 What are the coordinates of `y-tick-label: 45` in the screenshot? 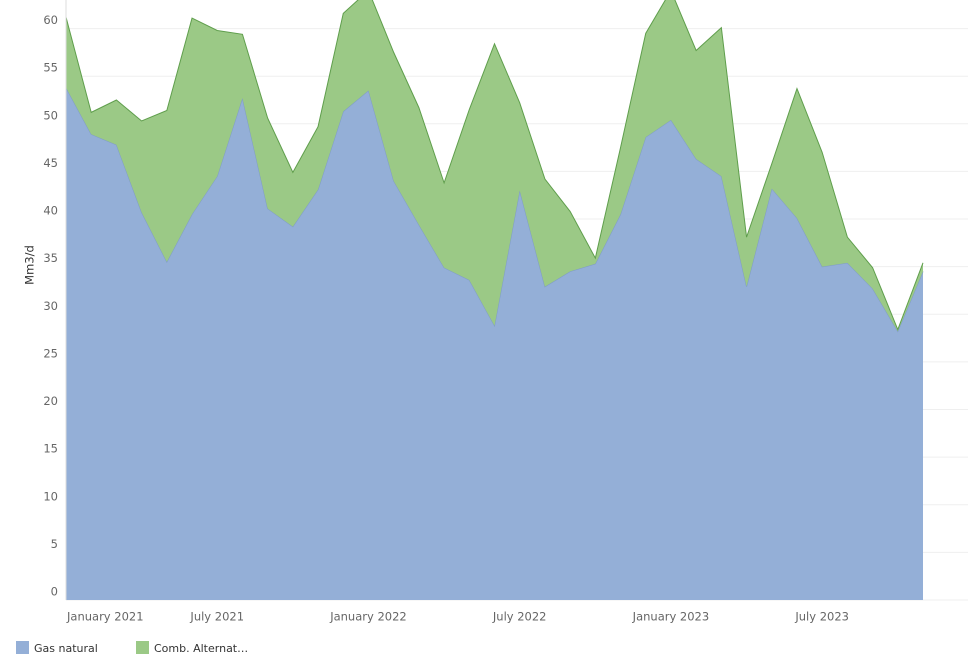 It's located at (50, 163).